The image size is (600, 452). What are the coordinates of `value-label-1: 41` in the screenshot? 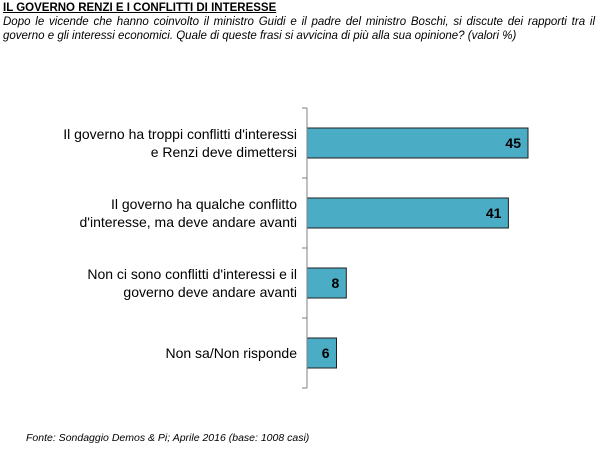 It's located at (494, 213).